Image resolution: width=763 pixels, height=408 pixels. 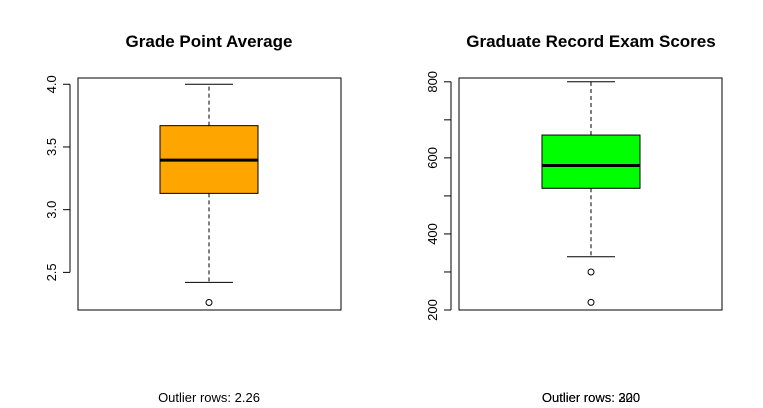 I want to click on y-axis: 200 400 600 800, so click(x=438, y=196).